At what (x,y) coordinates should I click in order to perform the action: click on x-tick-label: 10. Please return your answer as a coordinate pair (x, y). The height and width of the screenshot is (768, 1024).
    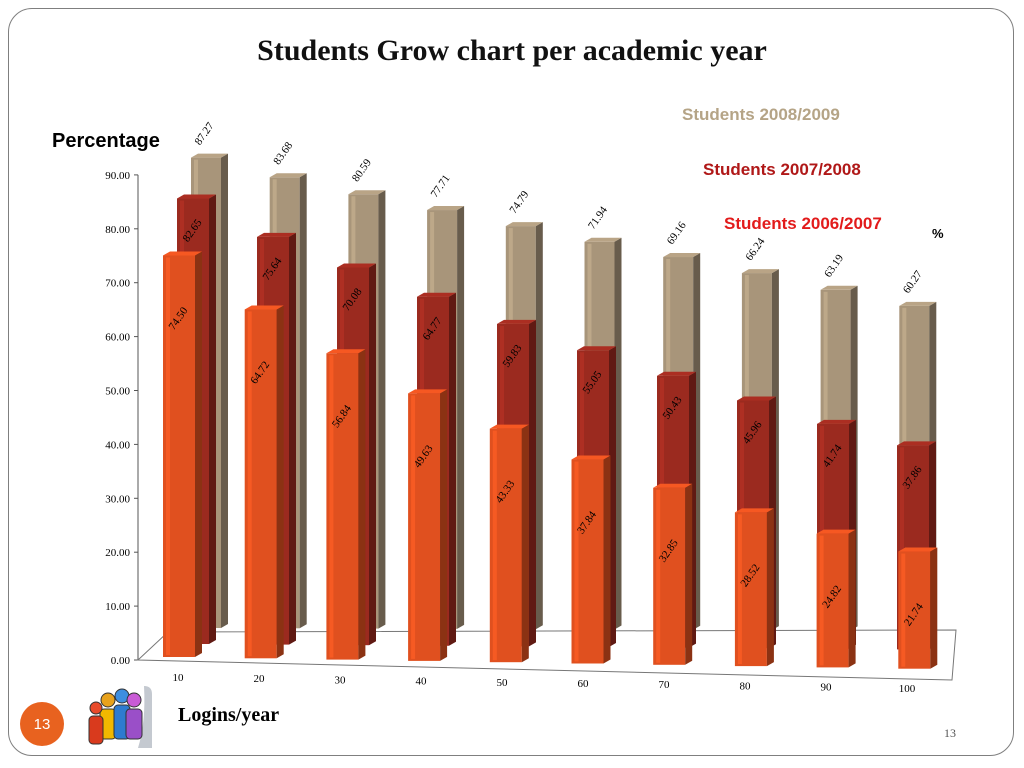
    Looking at the image, I should click on (179, 678).